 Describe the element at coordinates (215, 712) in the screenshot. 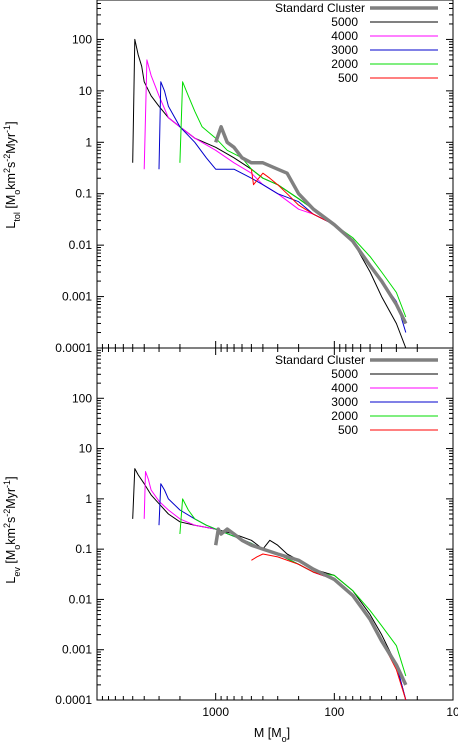

I see `x-tick-label: 1000` at that location.